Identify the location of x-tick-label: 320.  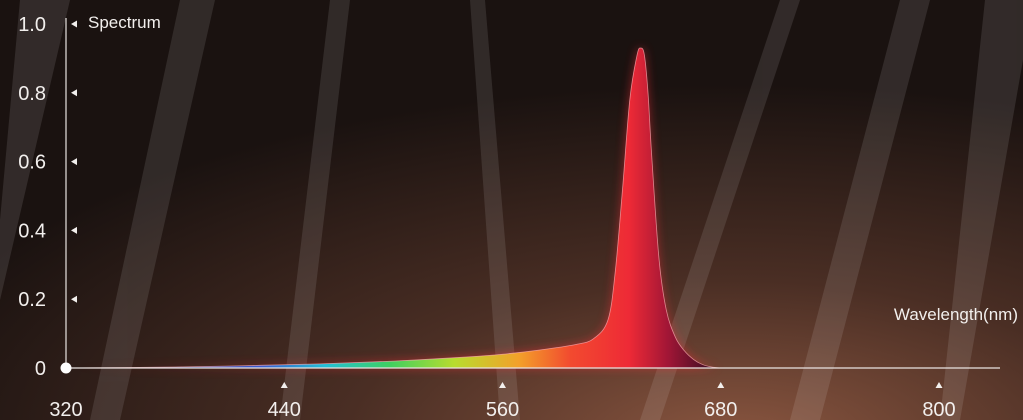
(65, 409).